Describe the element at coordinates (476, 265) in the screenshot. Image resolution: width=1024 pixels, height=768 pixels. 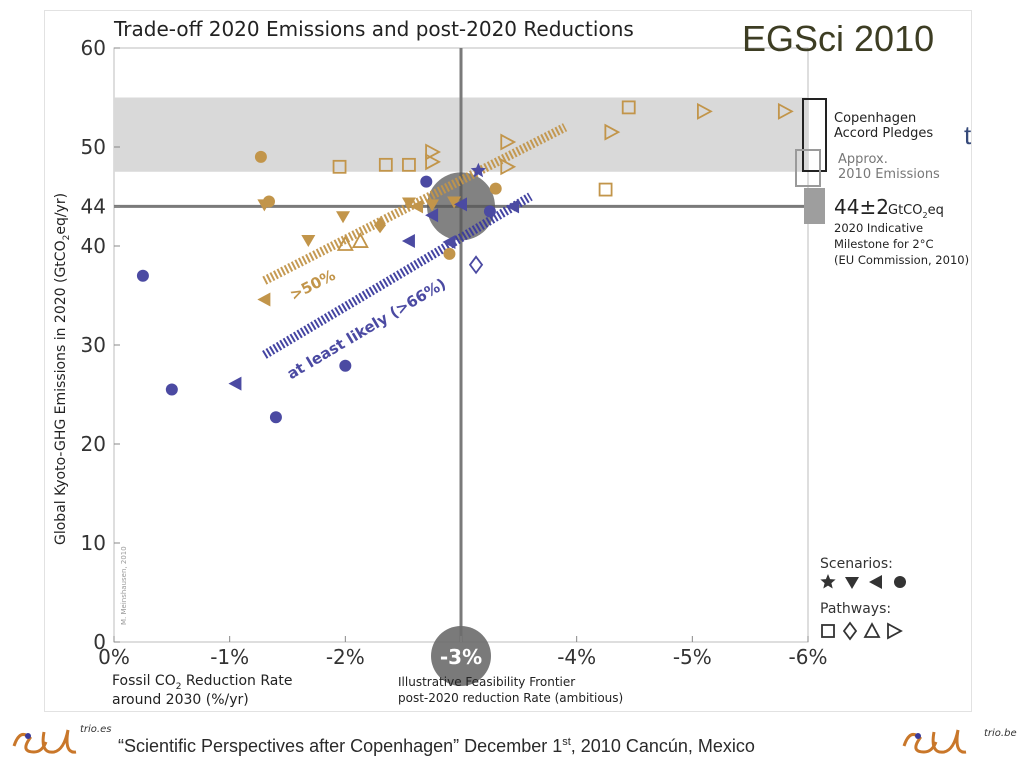
I see `point-66-diamond` at that location.